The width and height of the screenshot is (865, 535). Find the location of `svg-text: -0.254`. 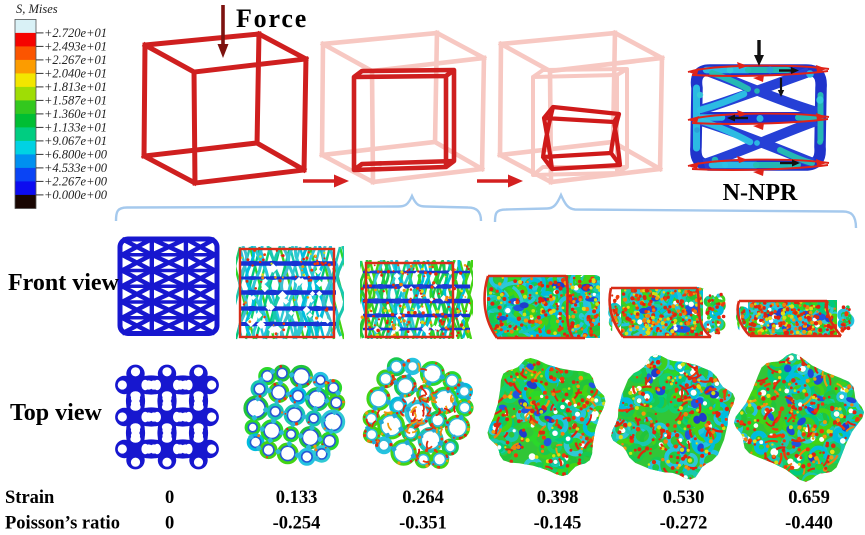

svg-text: -0.254 is located at coordinates (297, 524).